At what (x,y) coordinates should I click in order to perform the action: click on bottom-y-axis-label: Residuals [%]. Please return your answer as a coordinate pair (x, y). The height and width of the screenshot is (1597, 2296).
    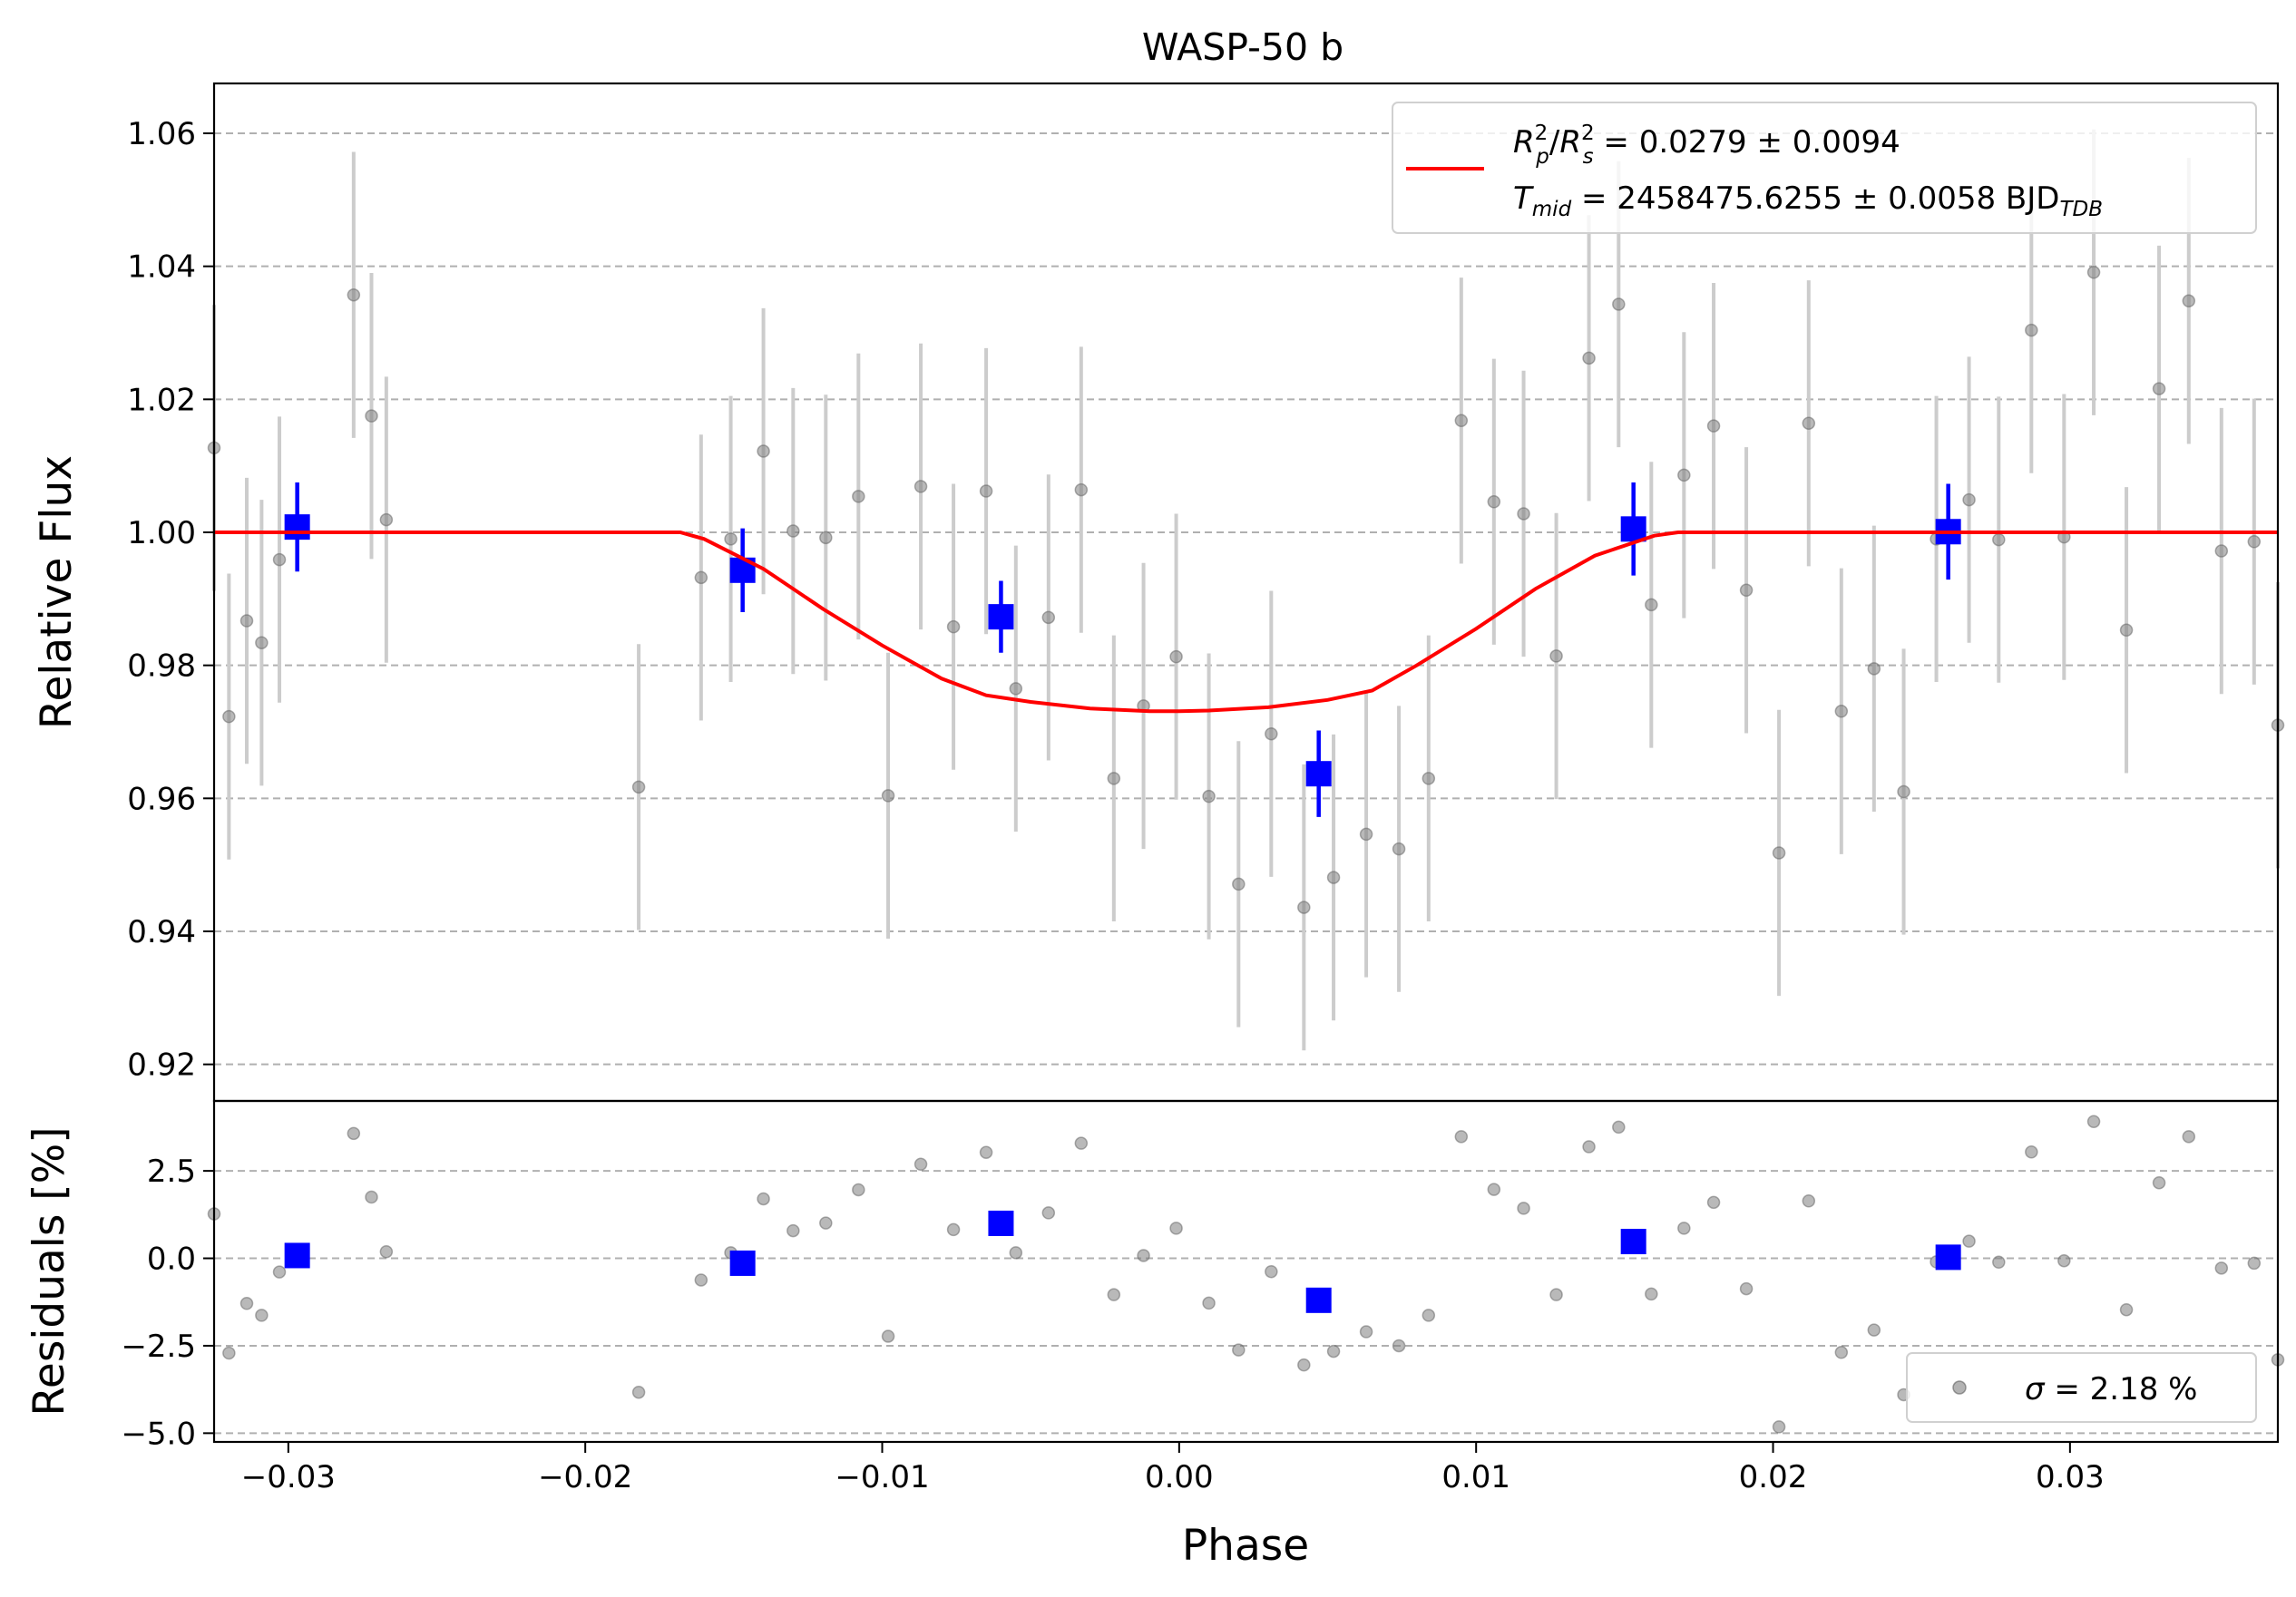
    Looking at the image, I should click on (49, 1271).